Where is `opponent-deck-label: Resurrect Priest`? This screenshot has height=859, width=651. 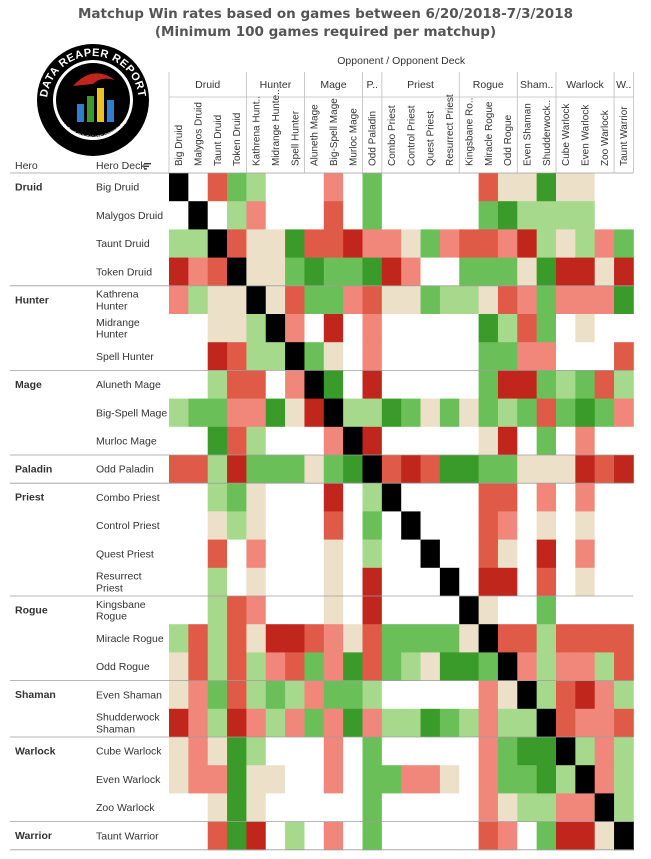
opponent-deck-label: Resurrect Priest is located at coordinates (450, 130).